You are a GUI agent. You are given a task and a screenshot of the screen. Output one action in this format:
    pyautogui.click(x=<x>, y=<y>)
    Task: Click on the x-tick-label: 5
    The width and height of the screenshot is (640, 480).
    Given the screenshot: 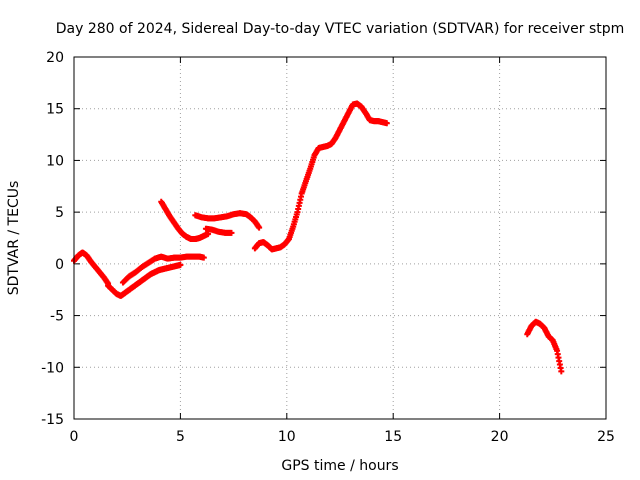 What is the action you would take?
    pyautogui.click(x=180, y=437)
    